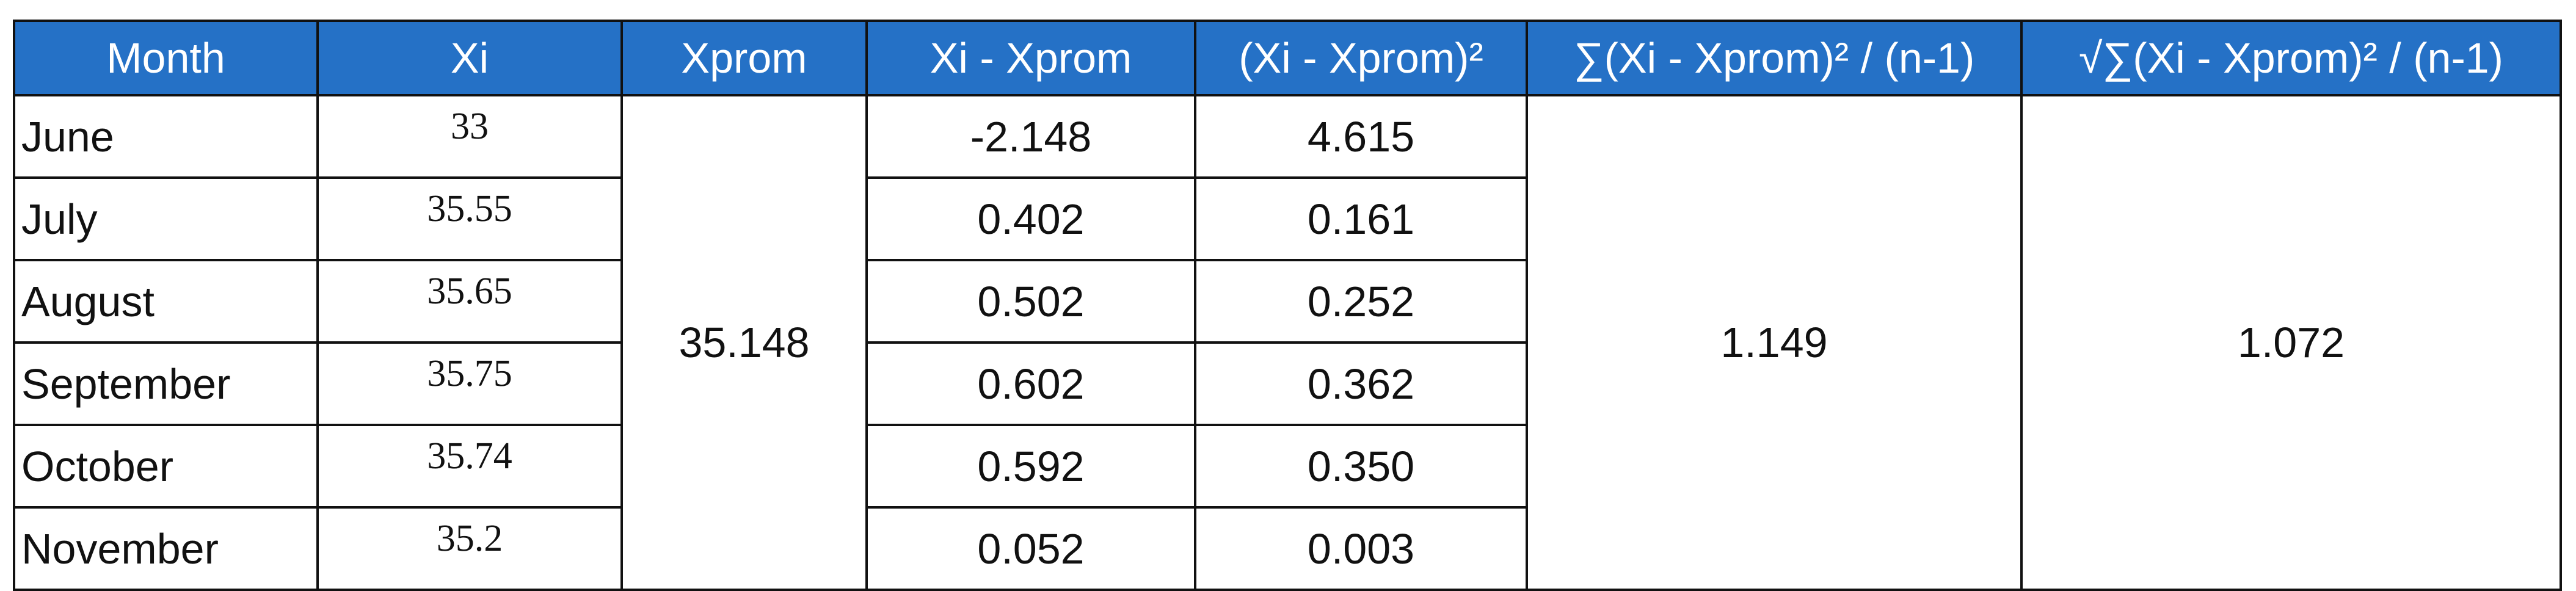  What do you see at coordinates (744, 342) in the screenshot?
I see `xprom-cell: 35.148` at bounding box center [744, 342].